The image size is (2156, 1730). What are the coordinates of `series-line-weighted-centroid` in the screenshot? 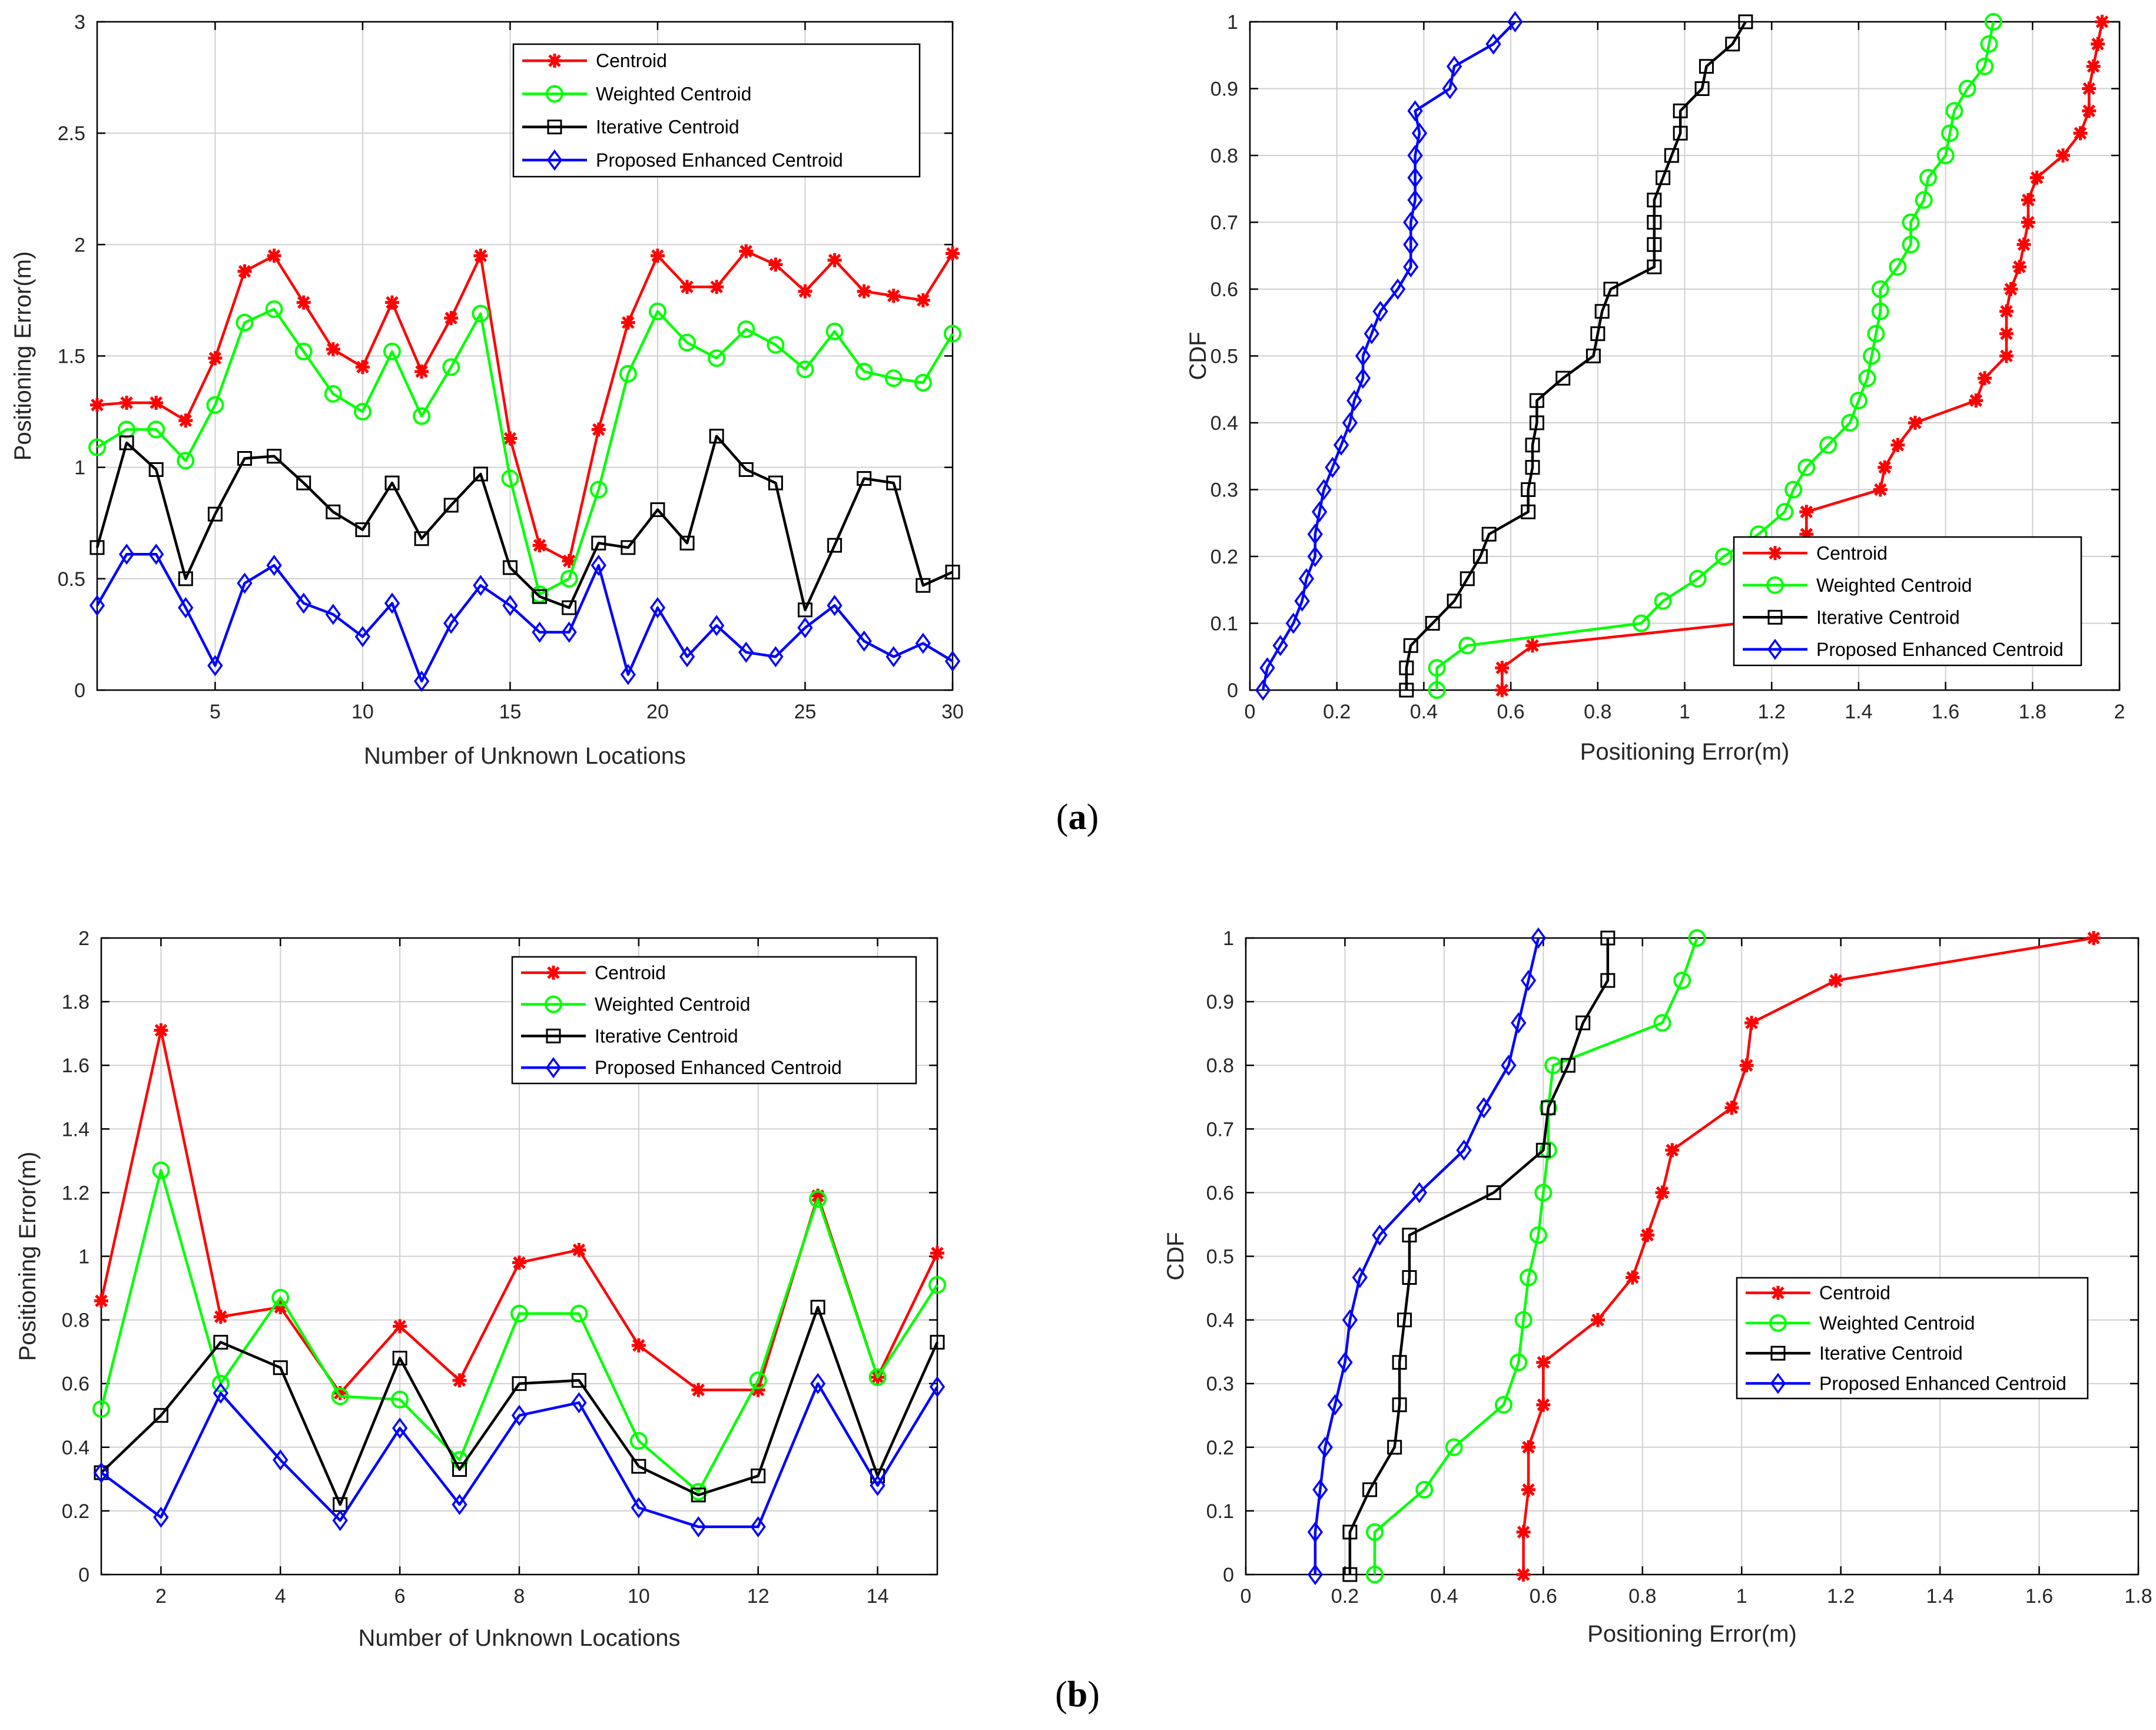 It's located at (1715, 355).